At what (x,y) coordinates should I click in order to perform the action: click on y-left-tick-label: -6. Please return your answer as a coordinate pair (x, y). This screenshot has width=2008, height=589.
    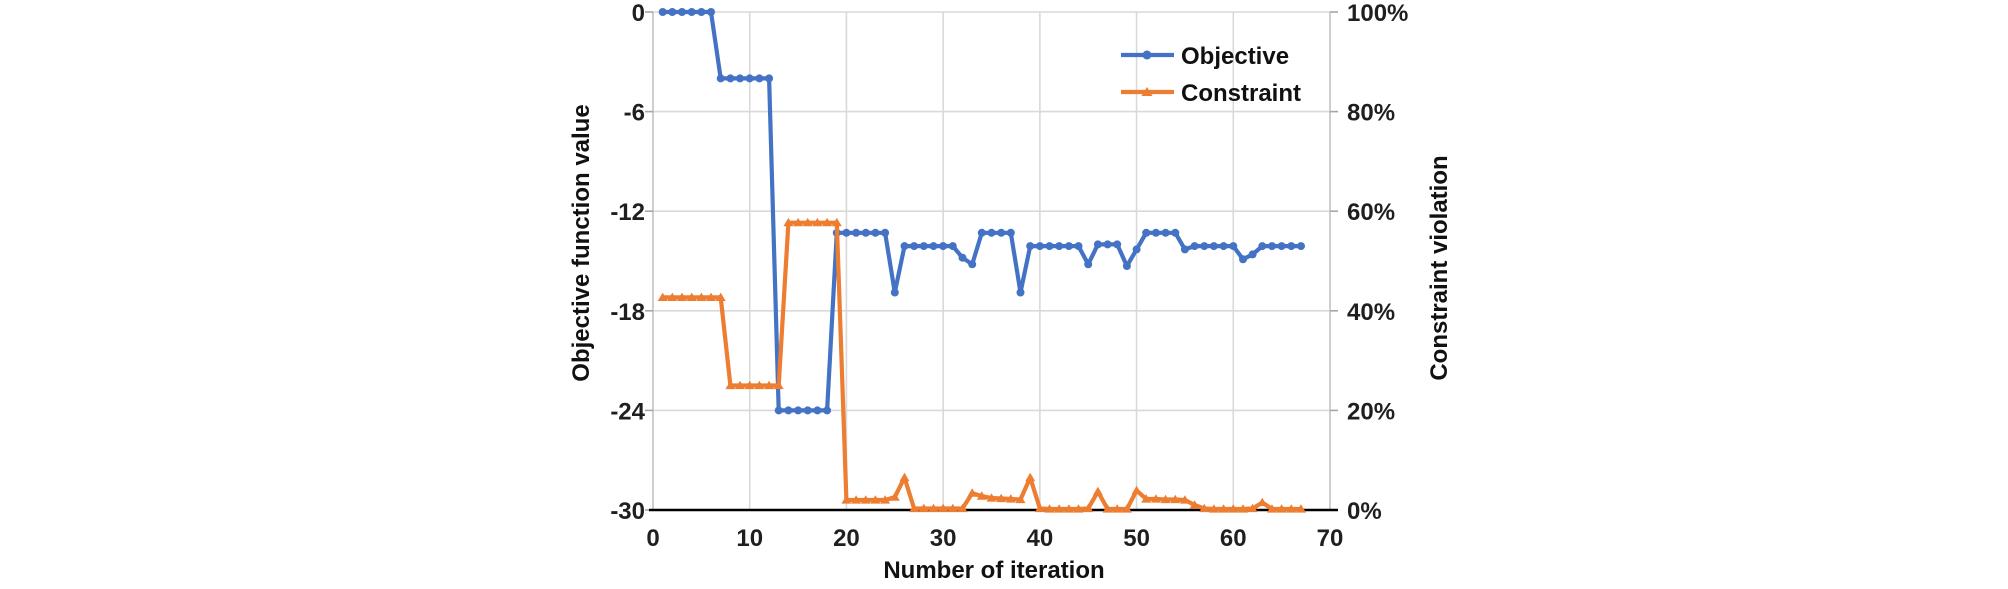
    Looking at the image, I should click on (634, 113).